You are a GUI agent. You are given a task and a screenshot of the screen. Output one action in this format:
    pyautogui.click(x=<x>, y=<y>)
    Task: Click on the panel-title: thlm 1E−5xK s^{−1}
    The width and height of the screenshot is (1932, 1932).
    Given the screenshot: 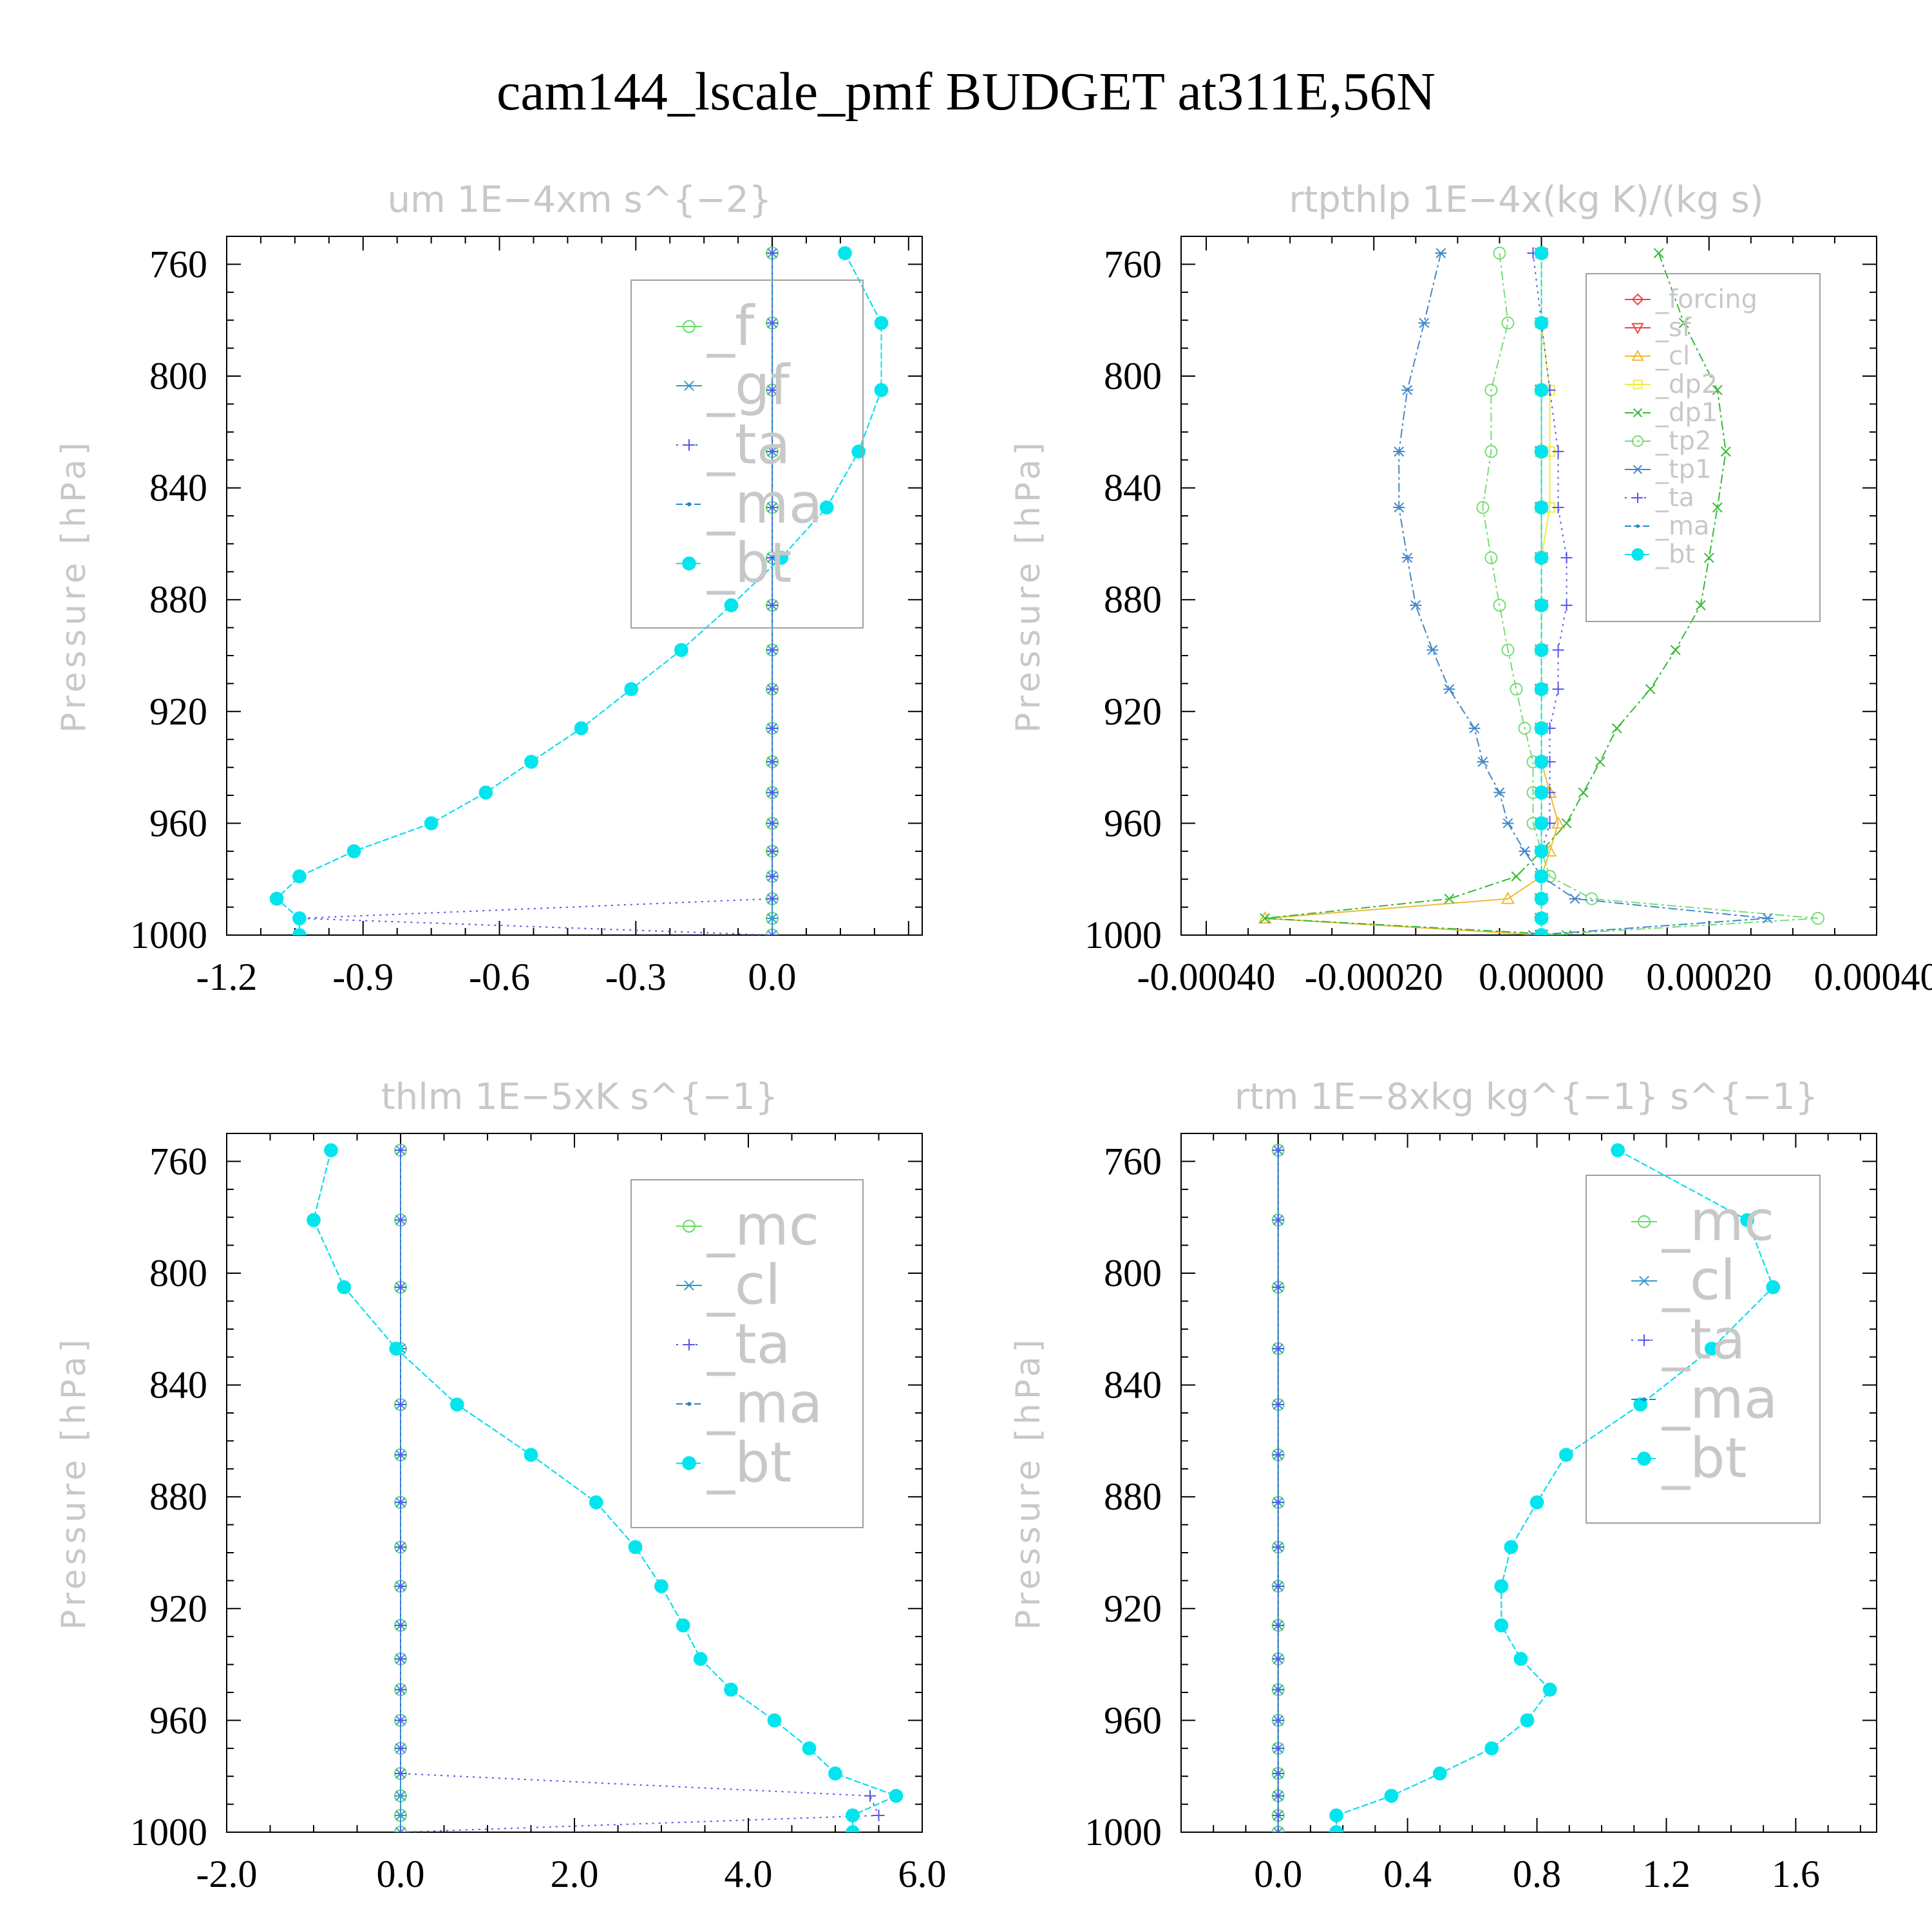 What is the action you would take?
    pyautogui.click(x=580, y=1097)
    